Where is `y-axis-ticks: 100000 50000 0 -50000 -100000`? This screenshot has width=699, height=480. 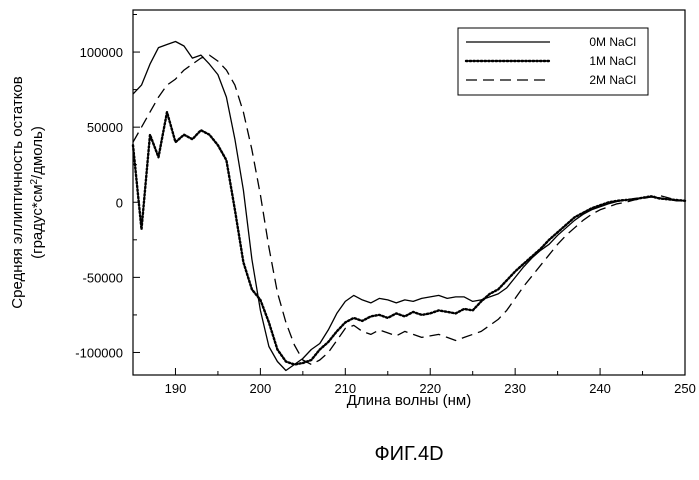
y-axis-ticks: 100000 50000 0 -50000 -100000 is located at coordinates (107, 188).